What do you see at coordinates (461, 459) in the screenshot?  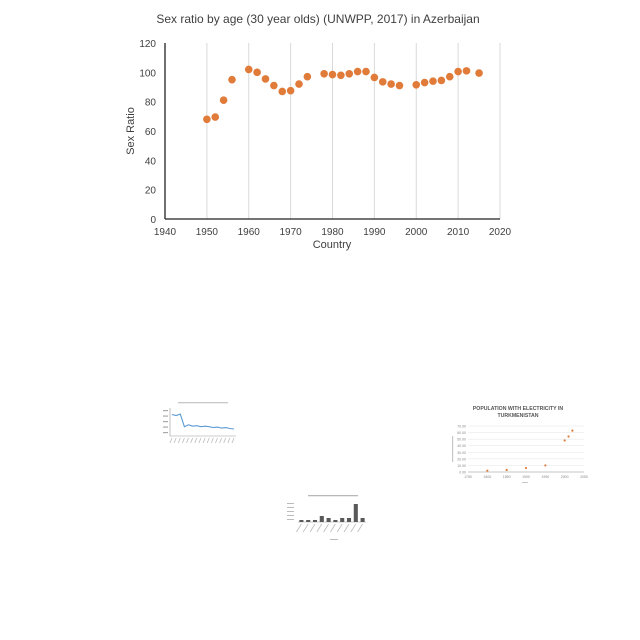 I see `y-tick-label: 20.00` at bounding box center [461, 459].